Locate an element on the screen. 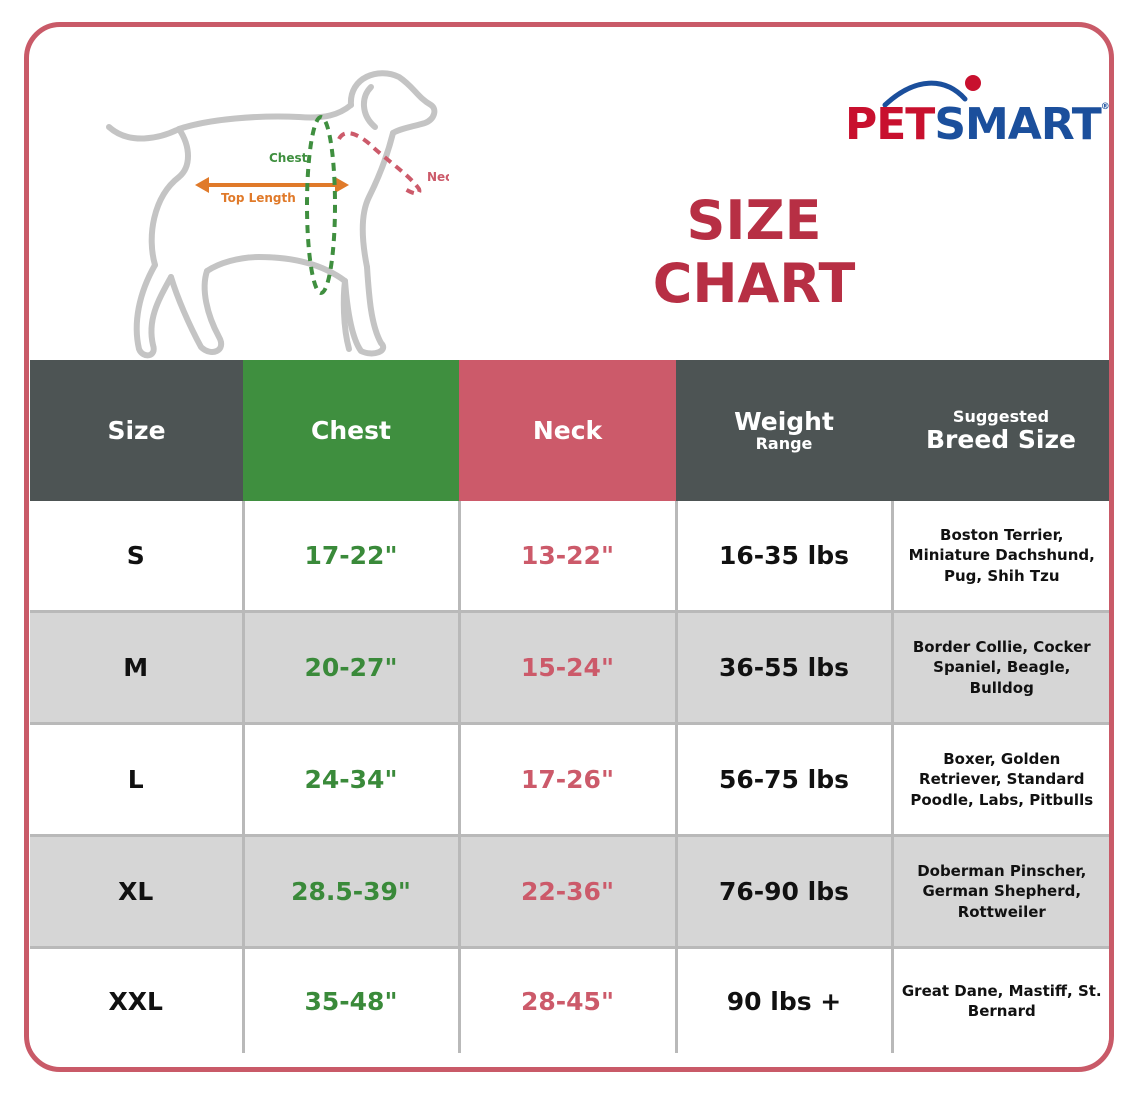 This screenshot has height=1096, width=1138. breed-cell: Great Dane, Mastiff, St. Bernard is located at coordinates (999, 999).